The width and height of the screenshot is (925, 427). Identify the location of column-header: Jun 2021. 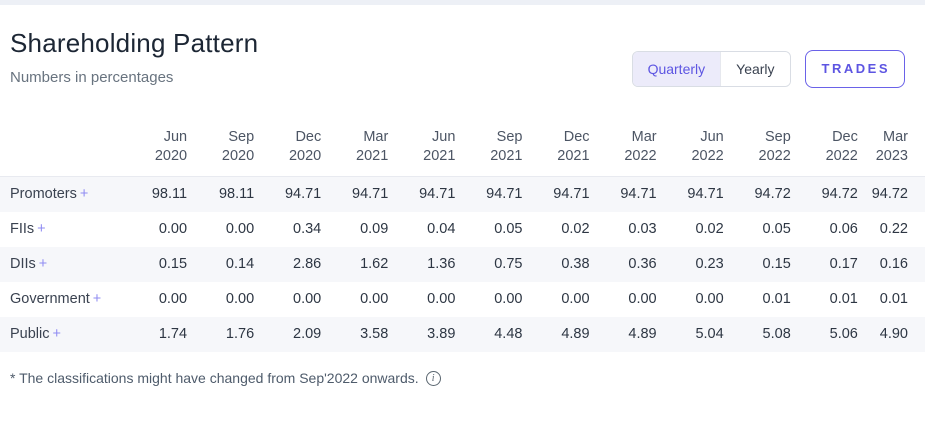
(422, 139).